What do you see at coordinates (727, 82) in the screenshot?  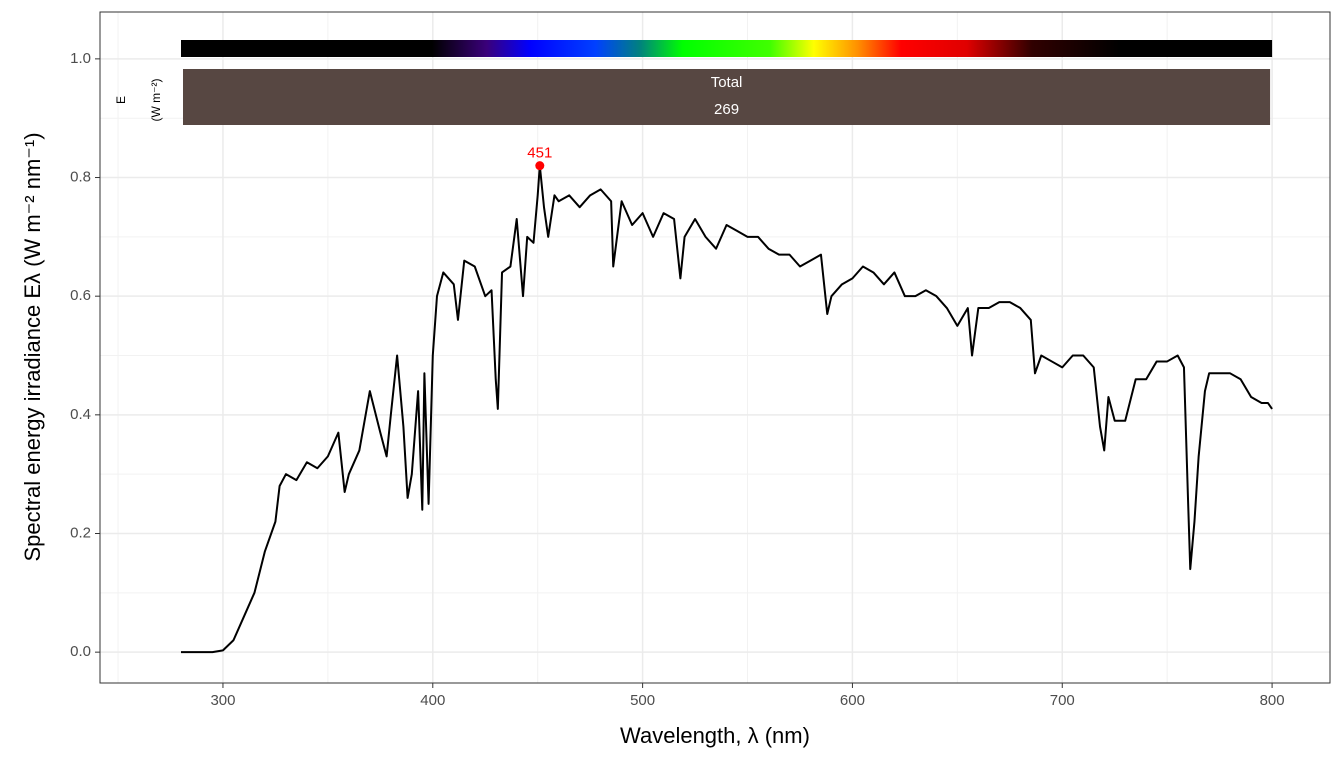 I see `summary-label: Total` at bounding box center [727, 82].